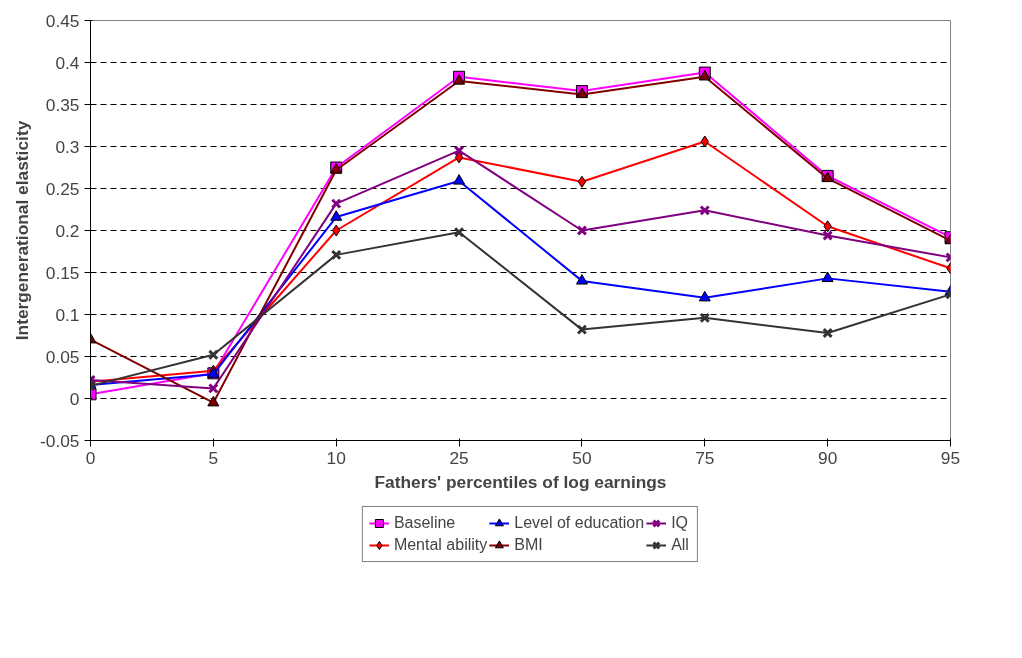  What do you see at coordinates (90, 457) in the screenshot?
I see `x-tick-label: 0` at bounding box center [90, 457].